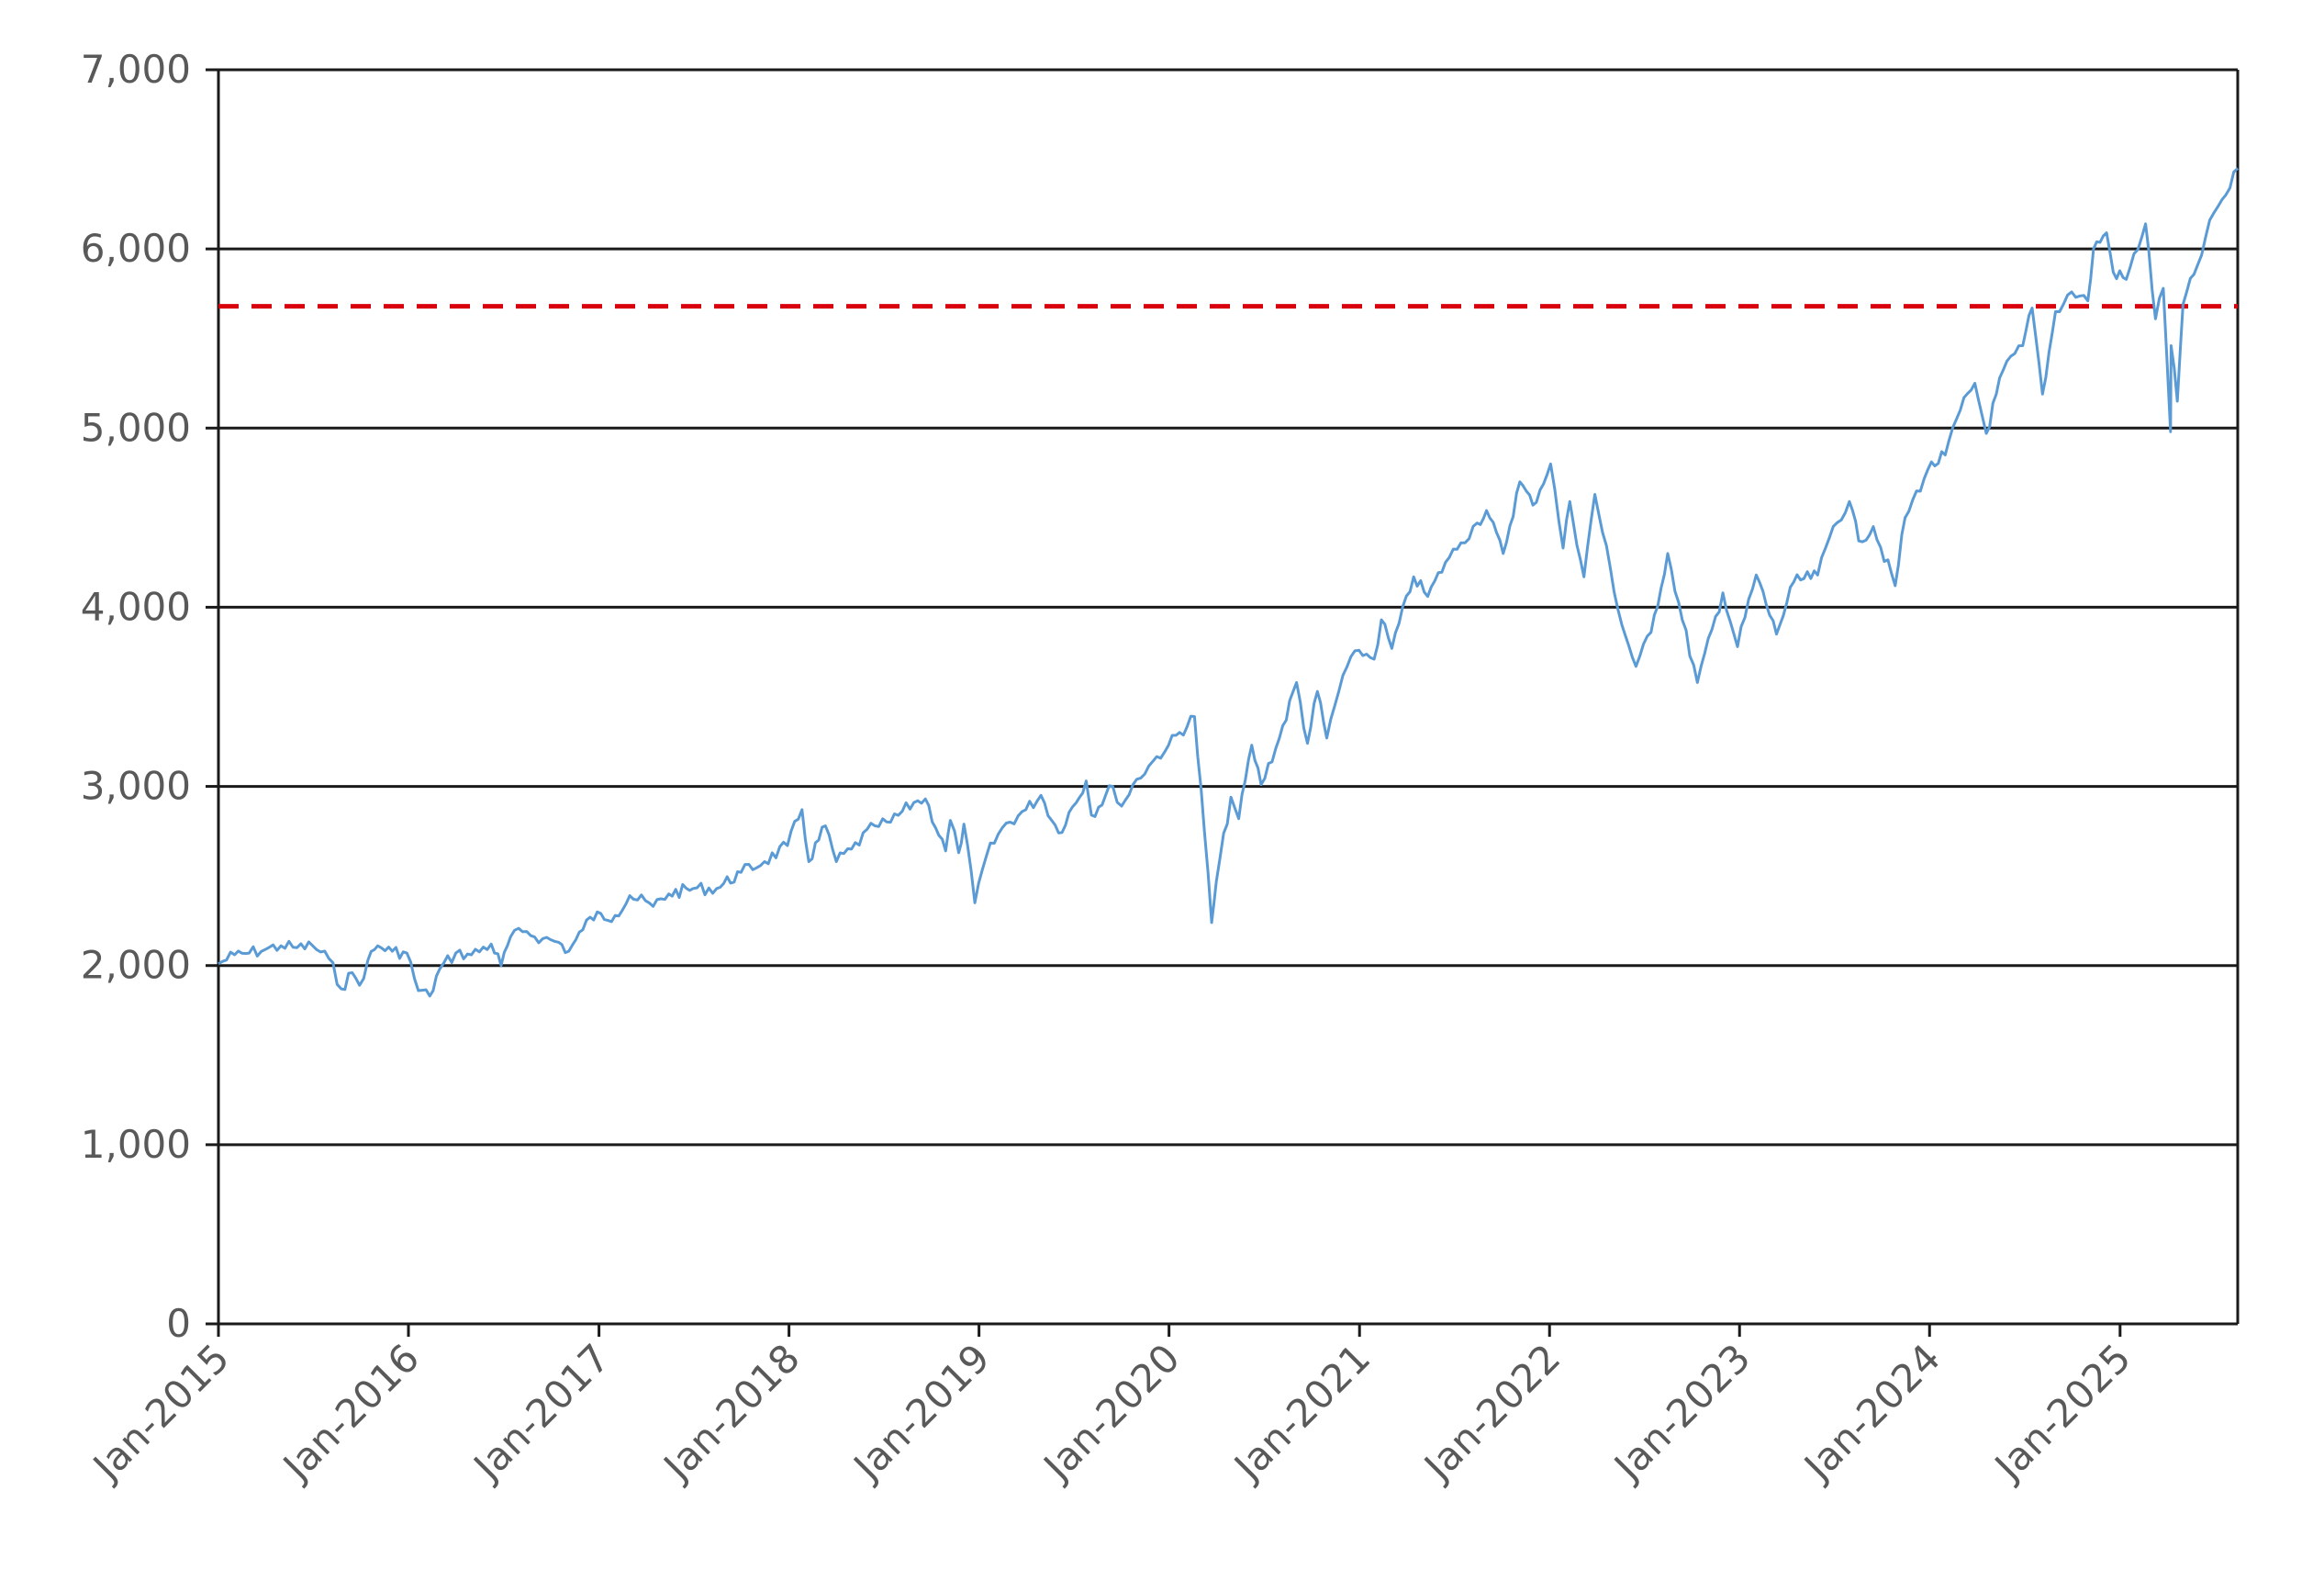 The height and width of the screenshot is (1569, 2324). I want to click on y-tick-label: 5,000, so click(136, 427).